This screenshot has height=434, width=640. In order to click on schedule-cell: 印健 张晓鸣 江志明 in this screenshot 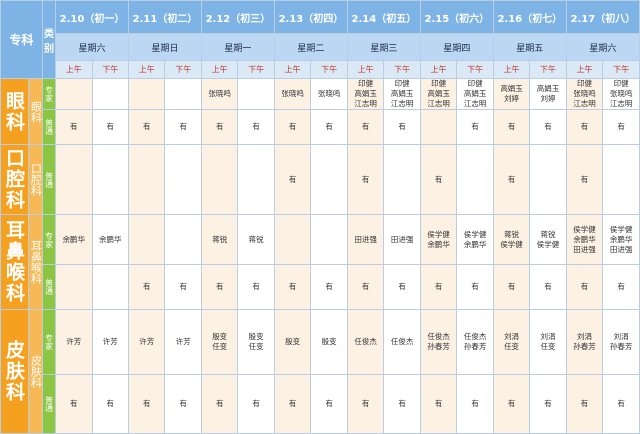, I will do `click(621, 94)`.